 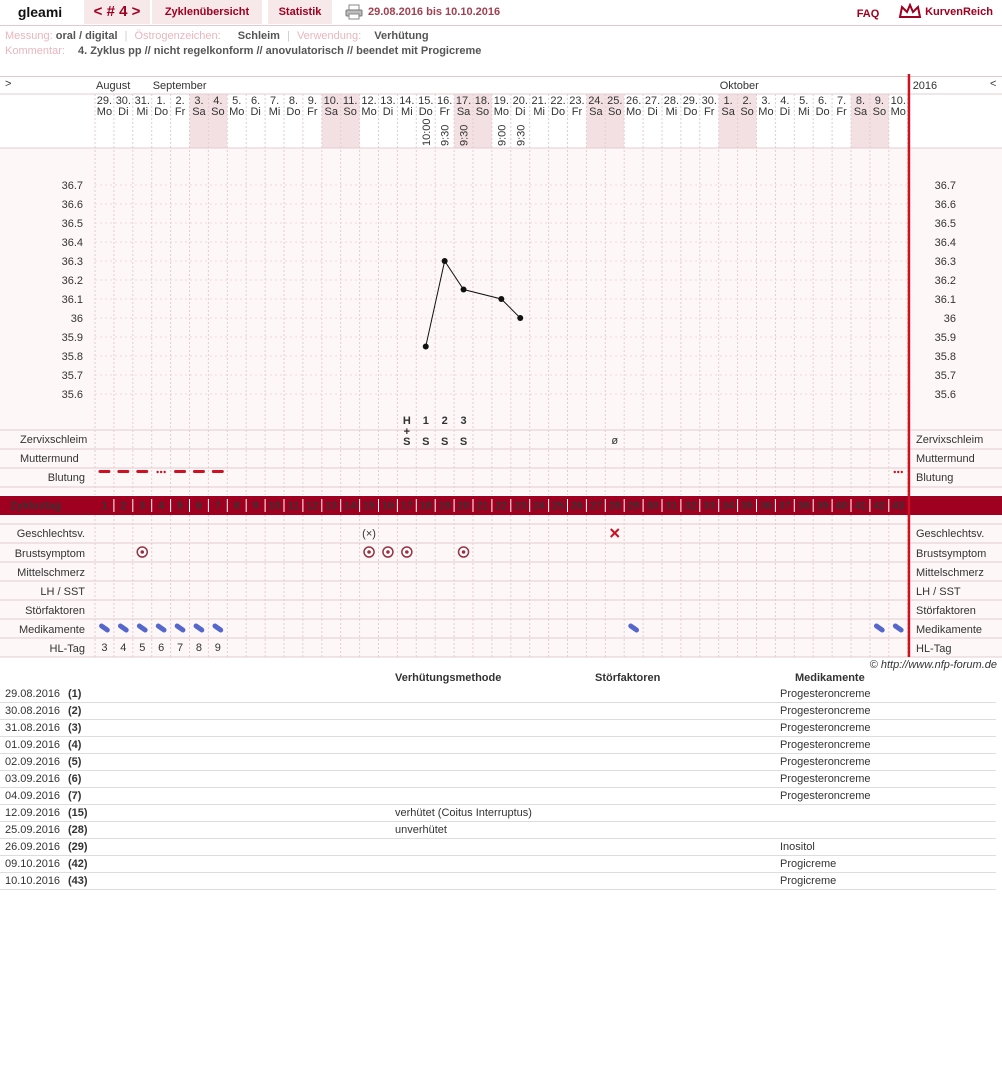 What do you see at coordinates (312, 506) in the screenshot?
I see `cycleday-number: 12` at bounding box center [312, 506].